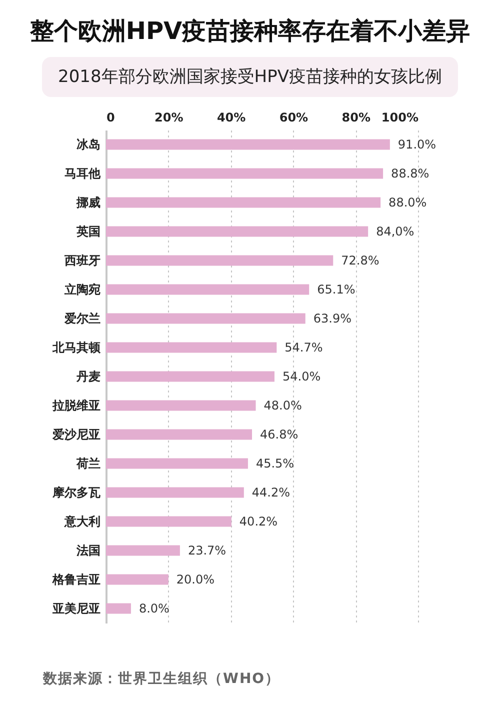 This screenshot has width=500, height=708. I want to click on y-tick-label: 拉脱维亚, so click(76, 405).